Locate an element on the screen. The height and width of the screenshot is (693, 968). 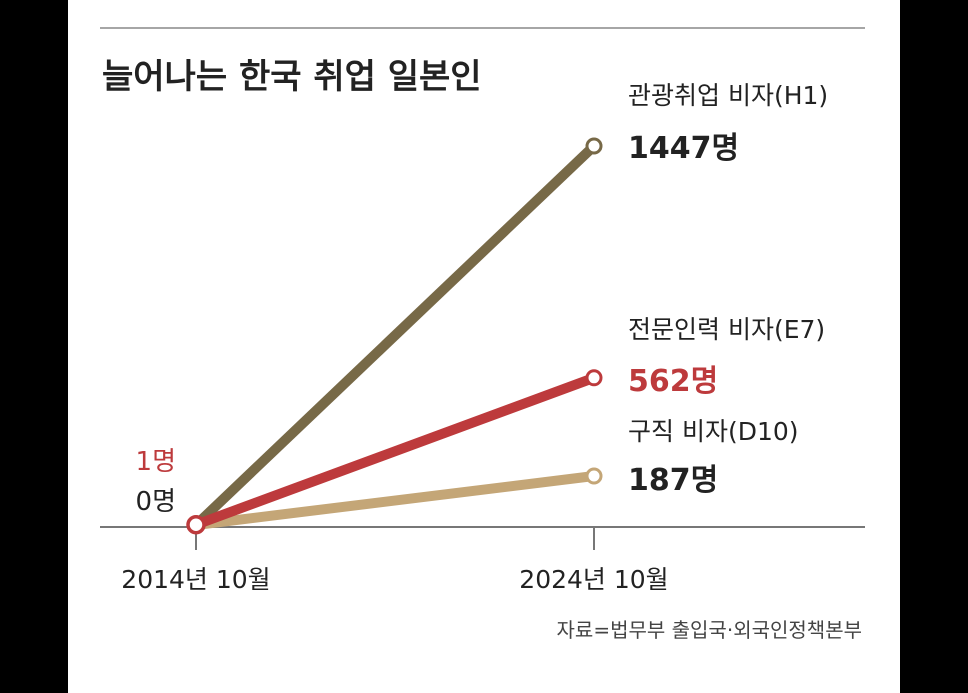
data-point-e7-end is located at coordinates (594, 378).